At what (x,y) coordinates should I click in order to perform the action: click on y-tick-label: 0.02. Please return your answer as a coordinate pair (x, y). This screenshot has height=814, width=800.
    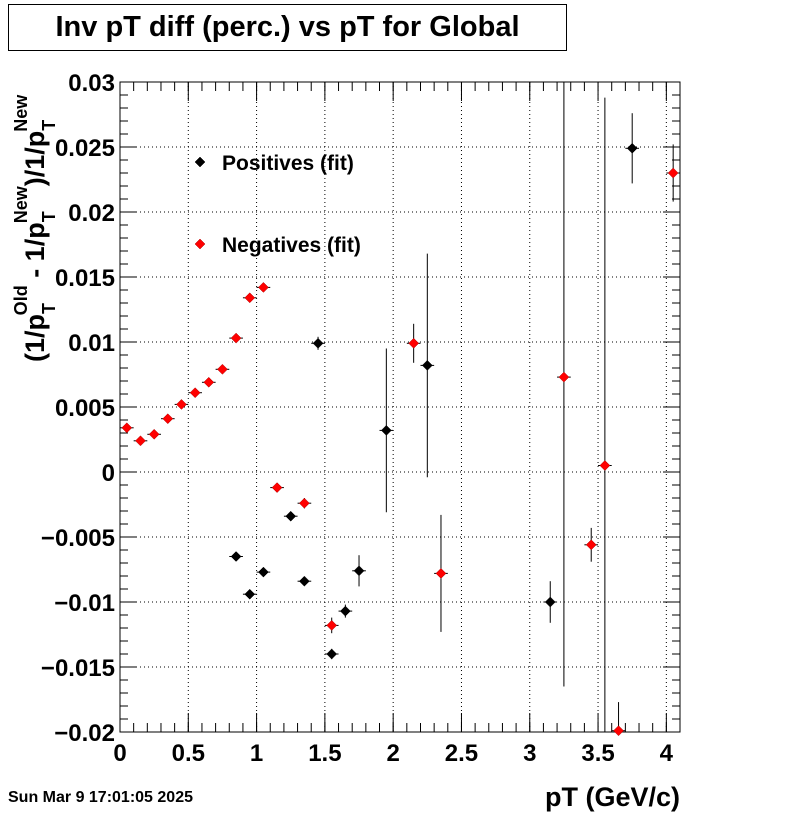
    Looking at the image, I should click on (91, 213).